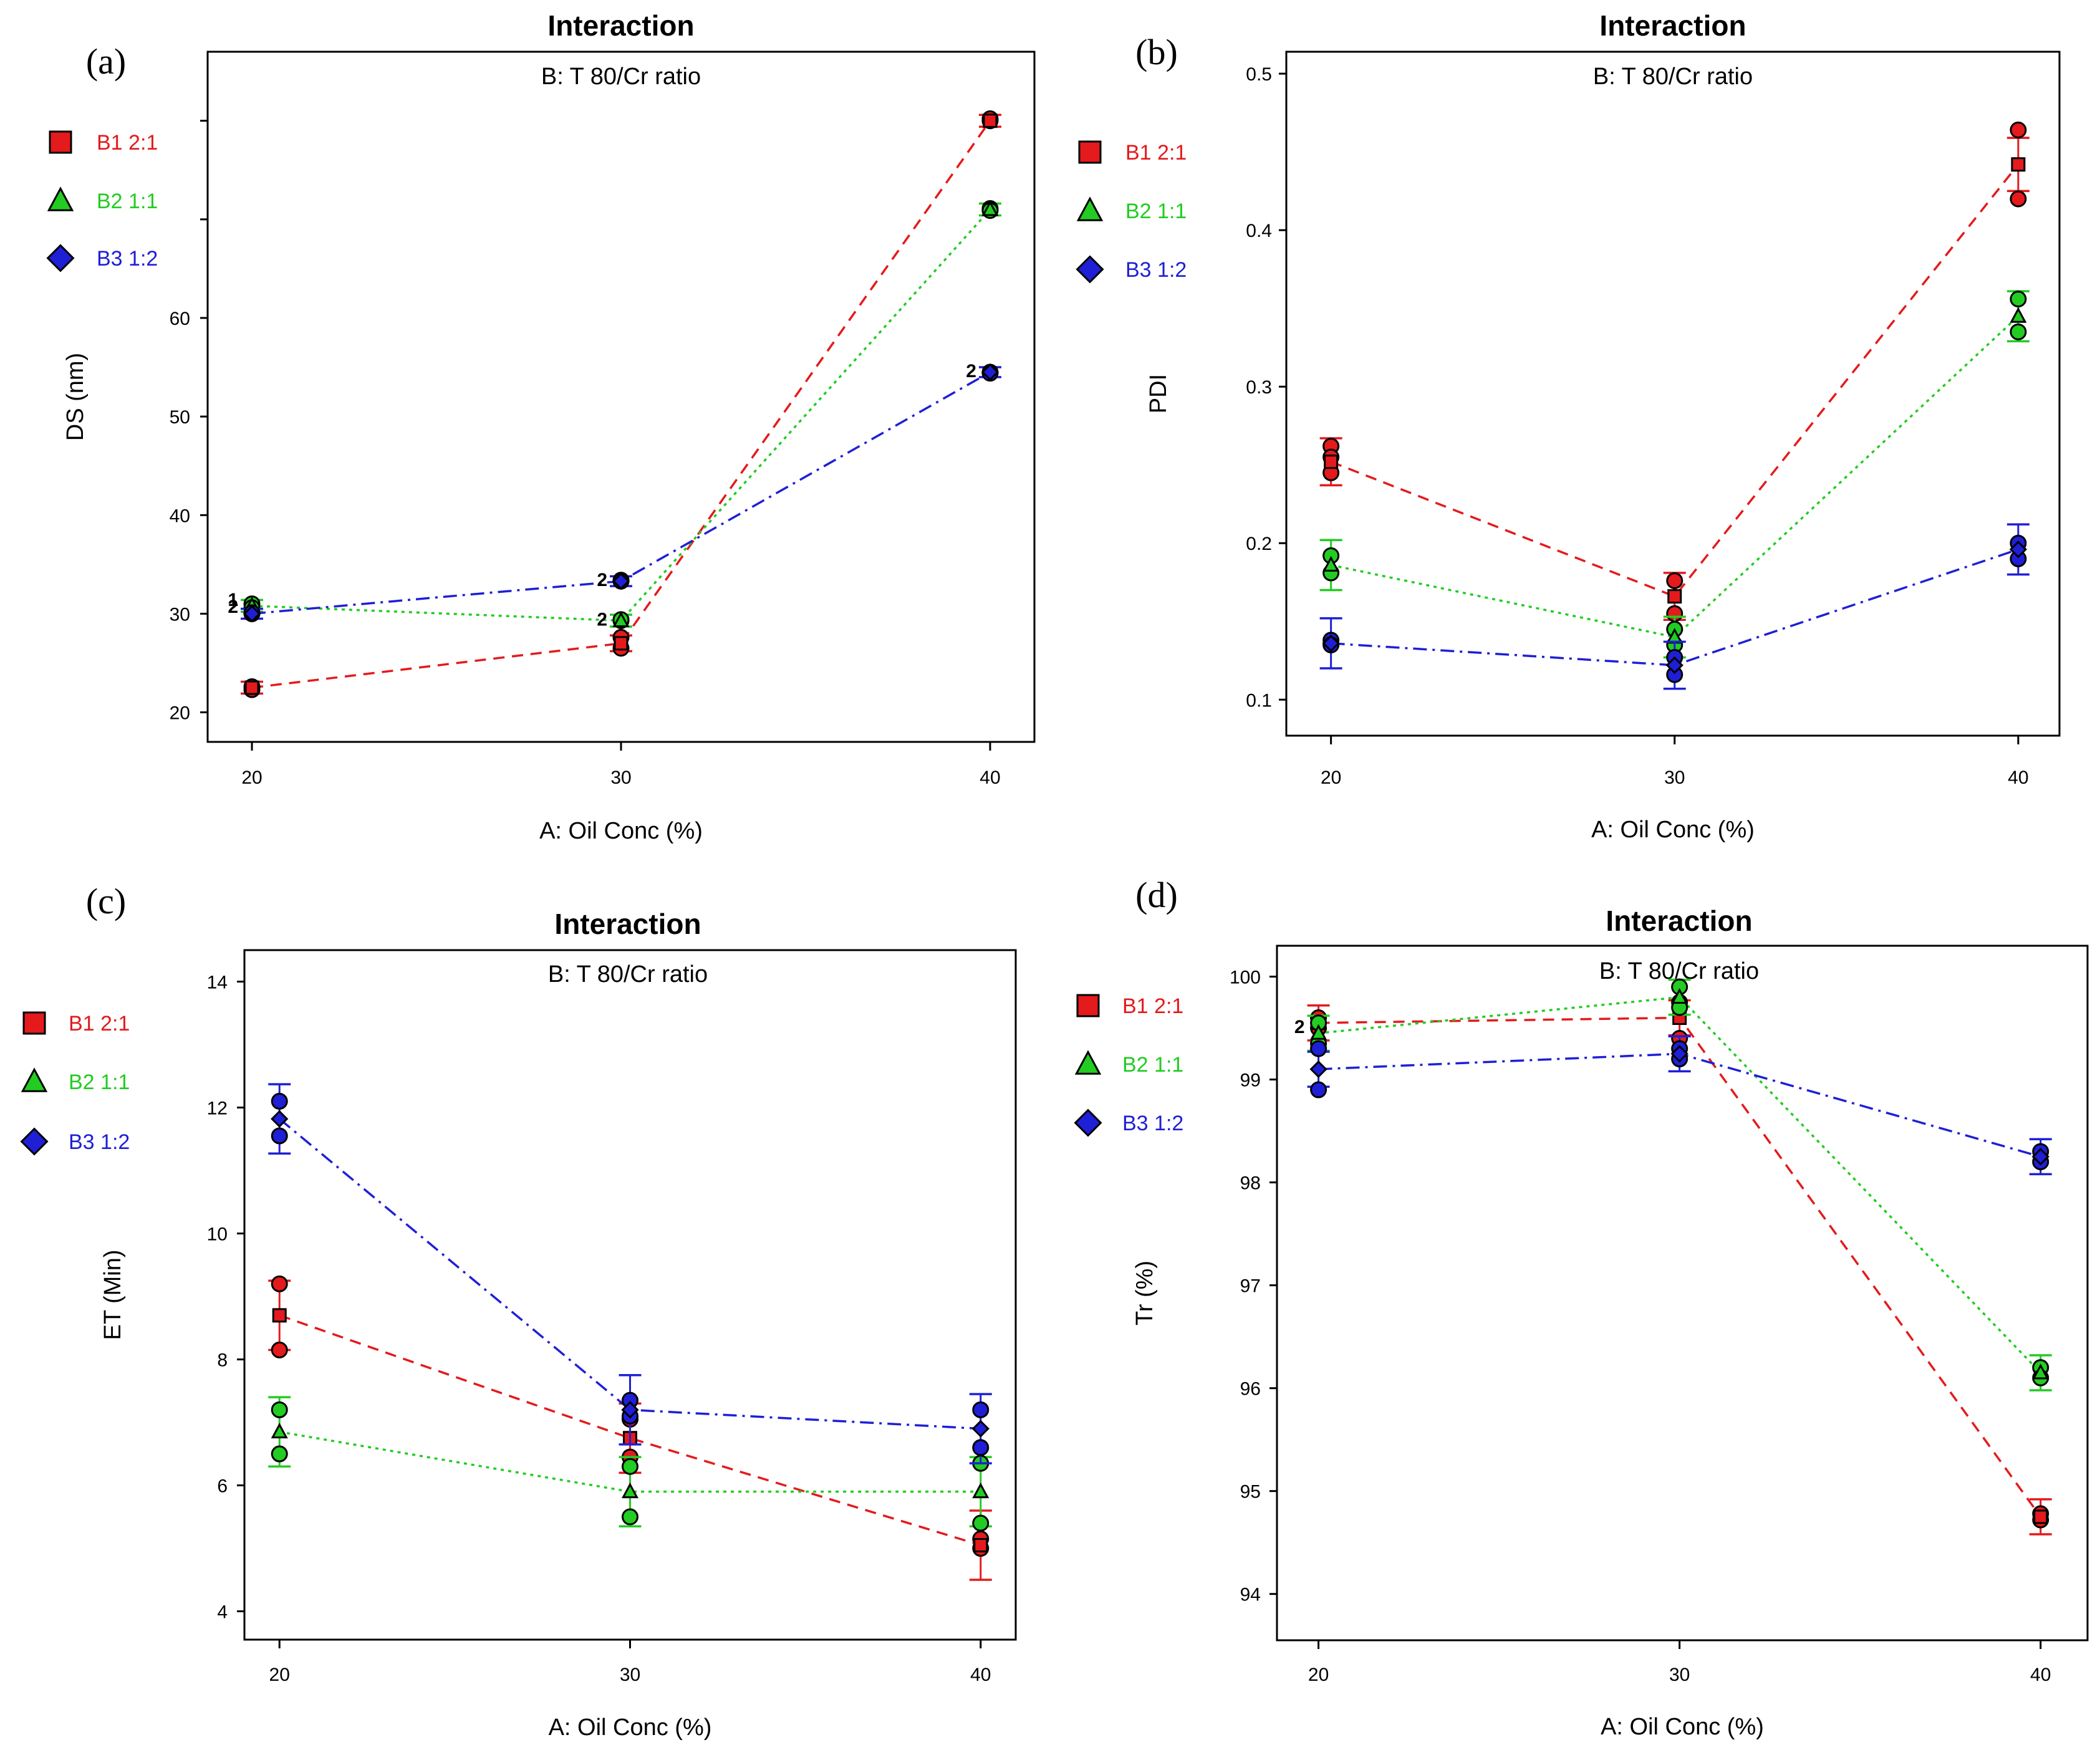  I want to click on y-tick-label: 0.4, so click(1259, 231).